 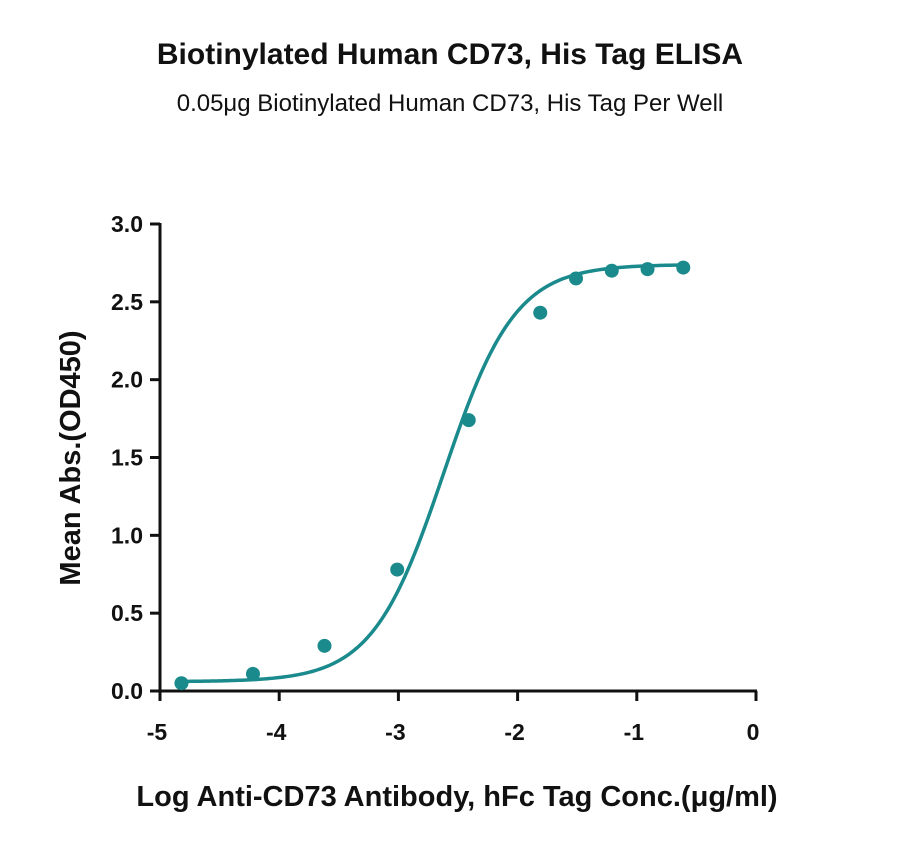 I want to click on x-tick-label: -1, so click(x=634, y=732).